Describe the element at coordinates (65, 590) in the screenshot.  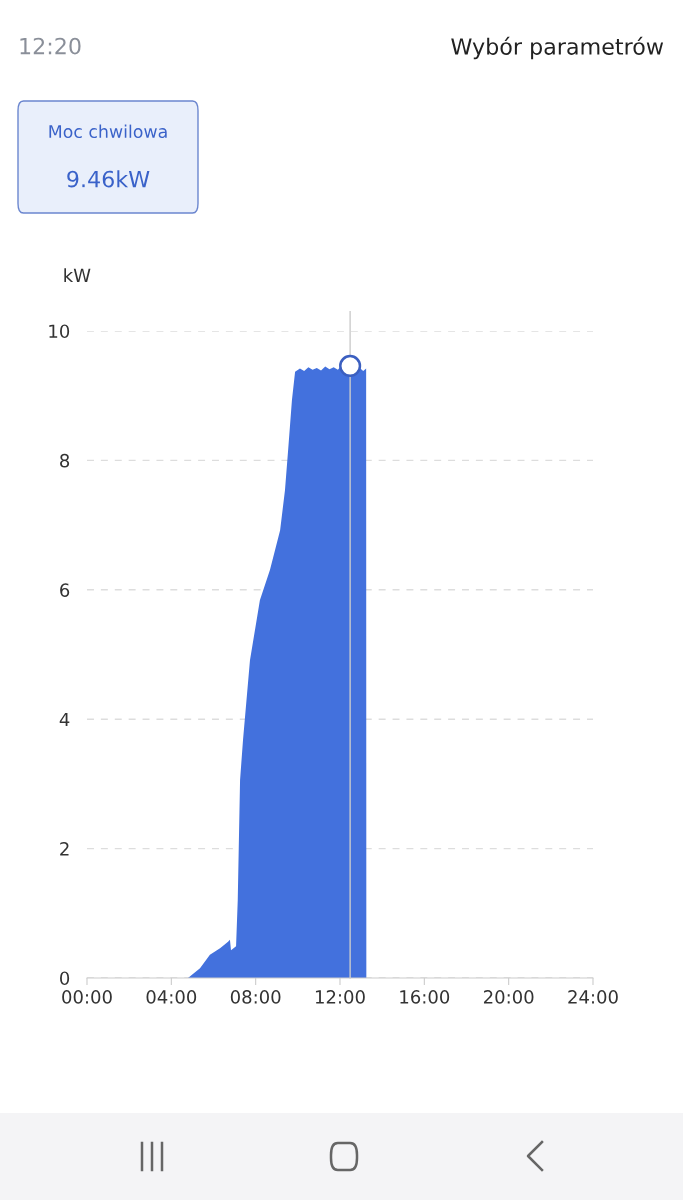
I see `y-tick-label: 6` at that location.